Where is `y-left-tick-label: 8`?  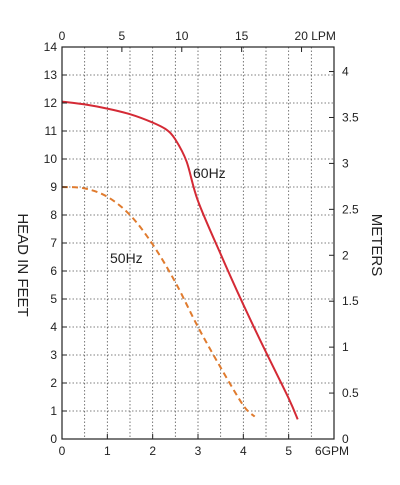 y-left-tick-label: 8 is located at coordinates (53, 215).